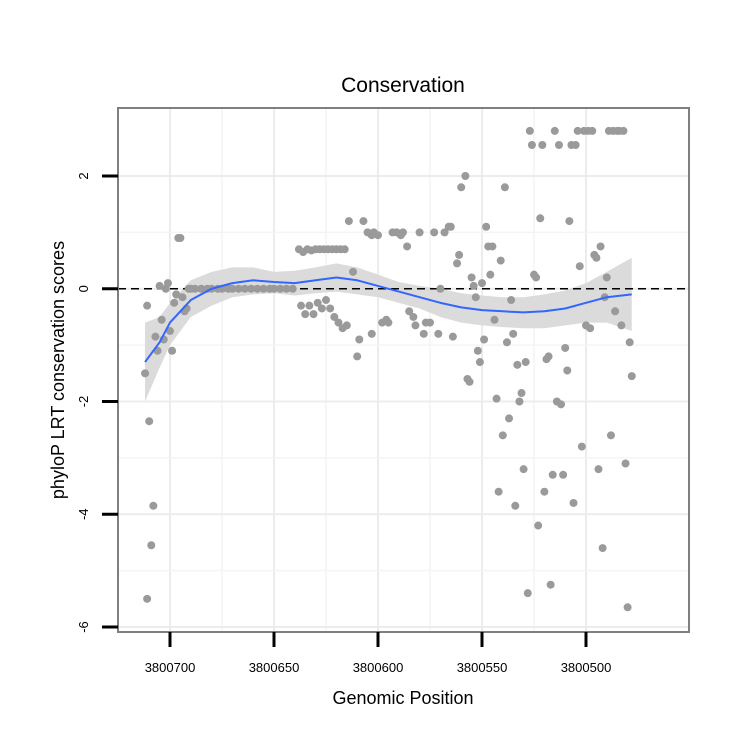  I want to click on y-tick-label: -4, so click(83, 514).